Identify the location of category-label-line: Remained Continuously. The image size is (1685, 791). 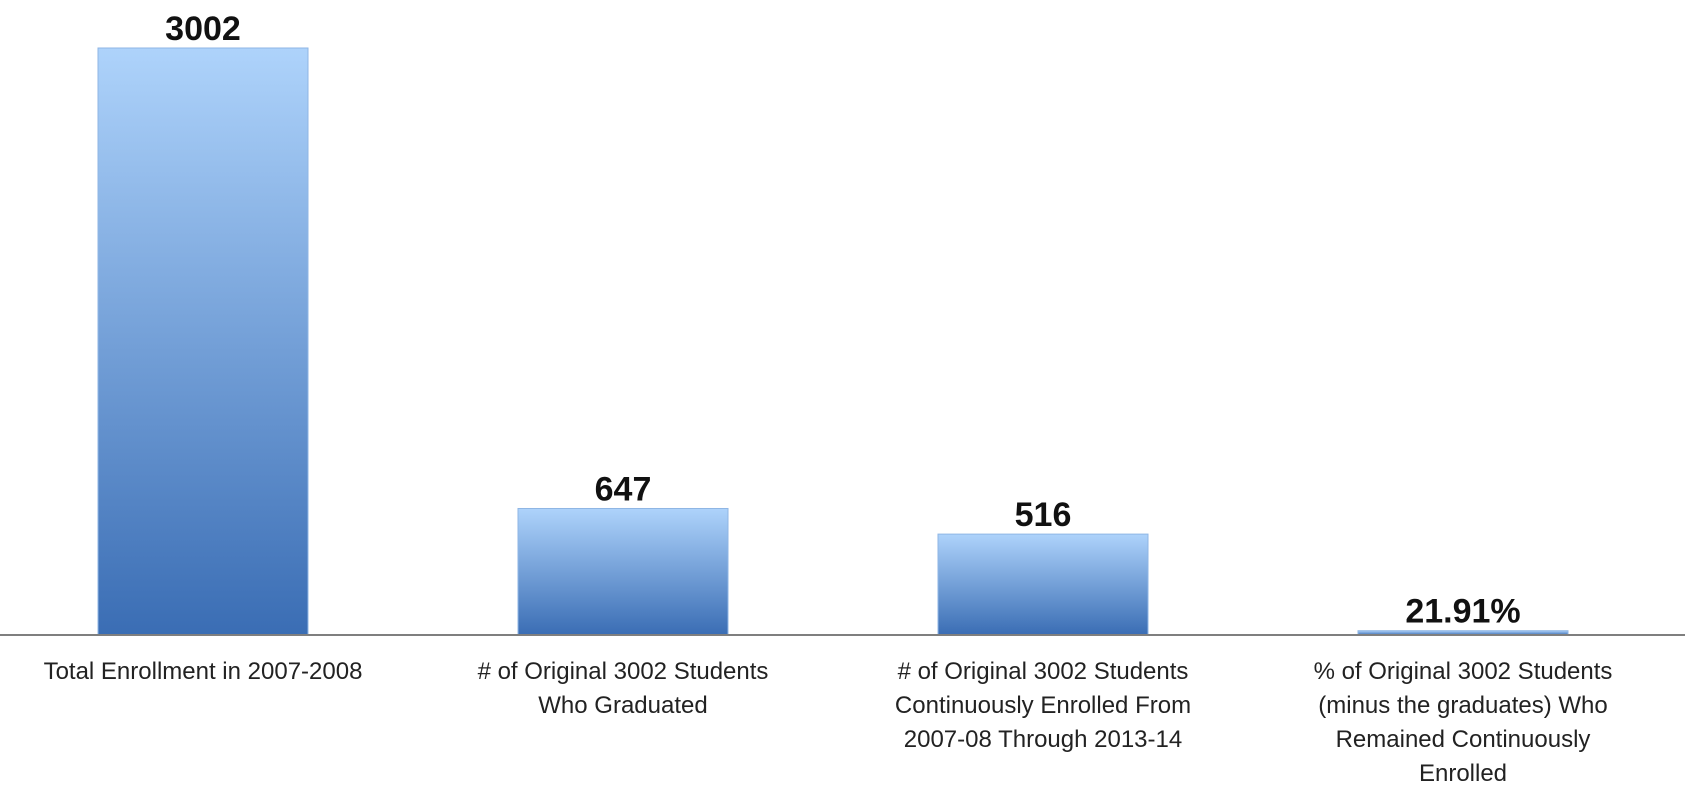
(1463, 740).